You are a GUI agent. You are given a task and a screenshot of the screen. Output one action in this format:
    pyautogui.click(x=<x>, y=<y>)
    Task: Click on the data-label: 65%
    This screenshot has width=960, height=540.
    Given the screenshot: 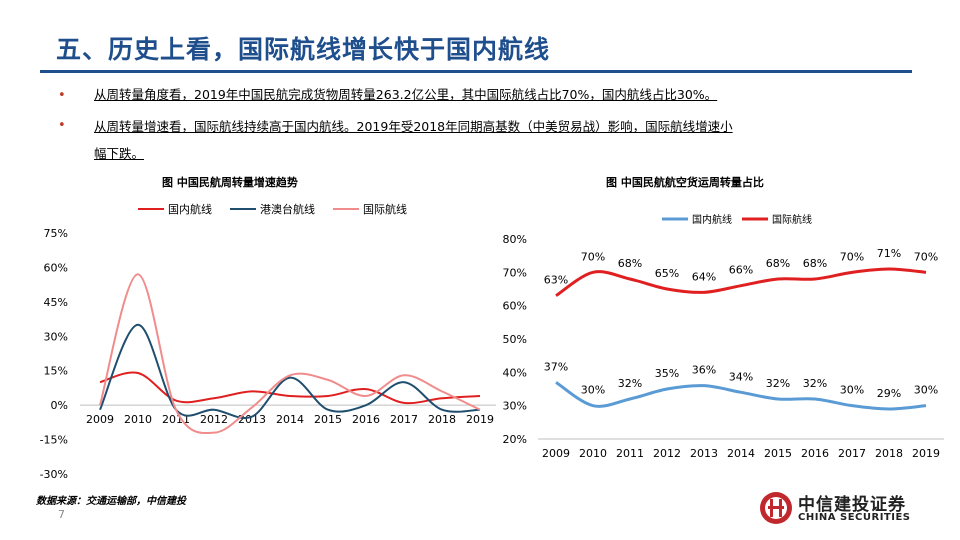 What is the action you would take?
    pyautogui.click(x=667, y=273)
    